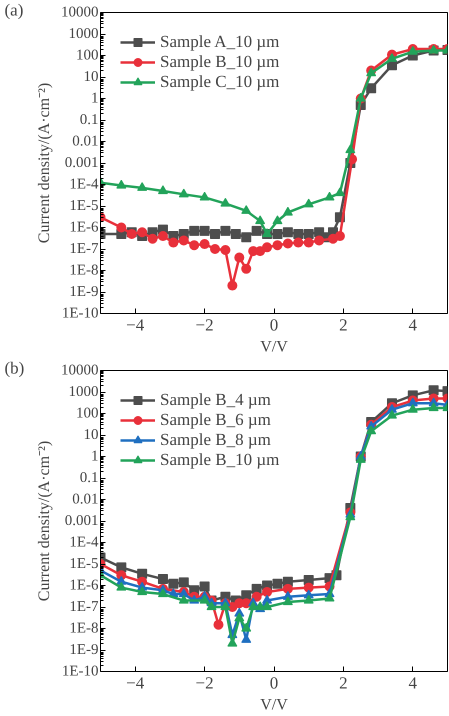  Describe the element at coordinates (220, 42) in the screenshot. I see `legend-label: Sample A_10 µm` at that location.